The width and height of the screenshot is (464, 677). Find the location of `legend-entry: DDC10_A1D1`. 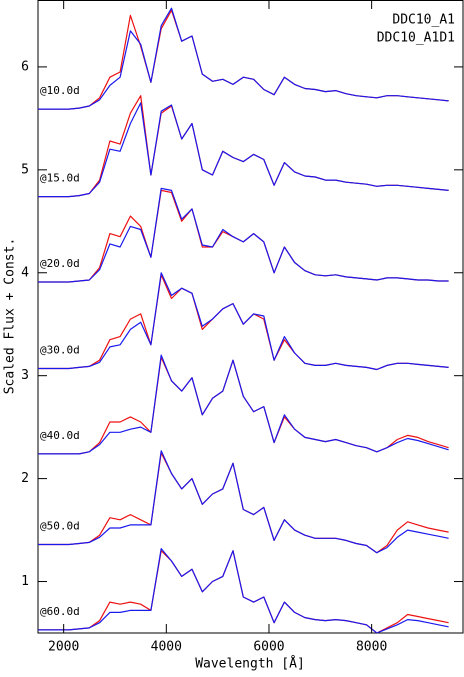

legend-entry: DDC10_A1D1 is located at coordinates (416, 38).